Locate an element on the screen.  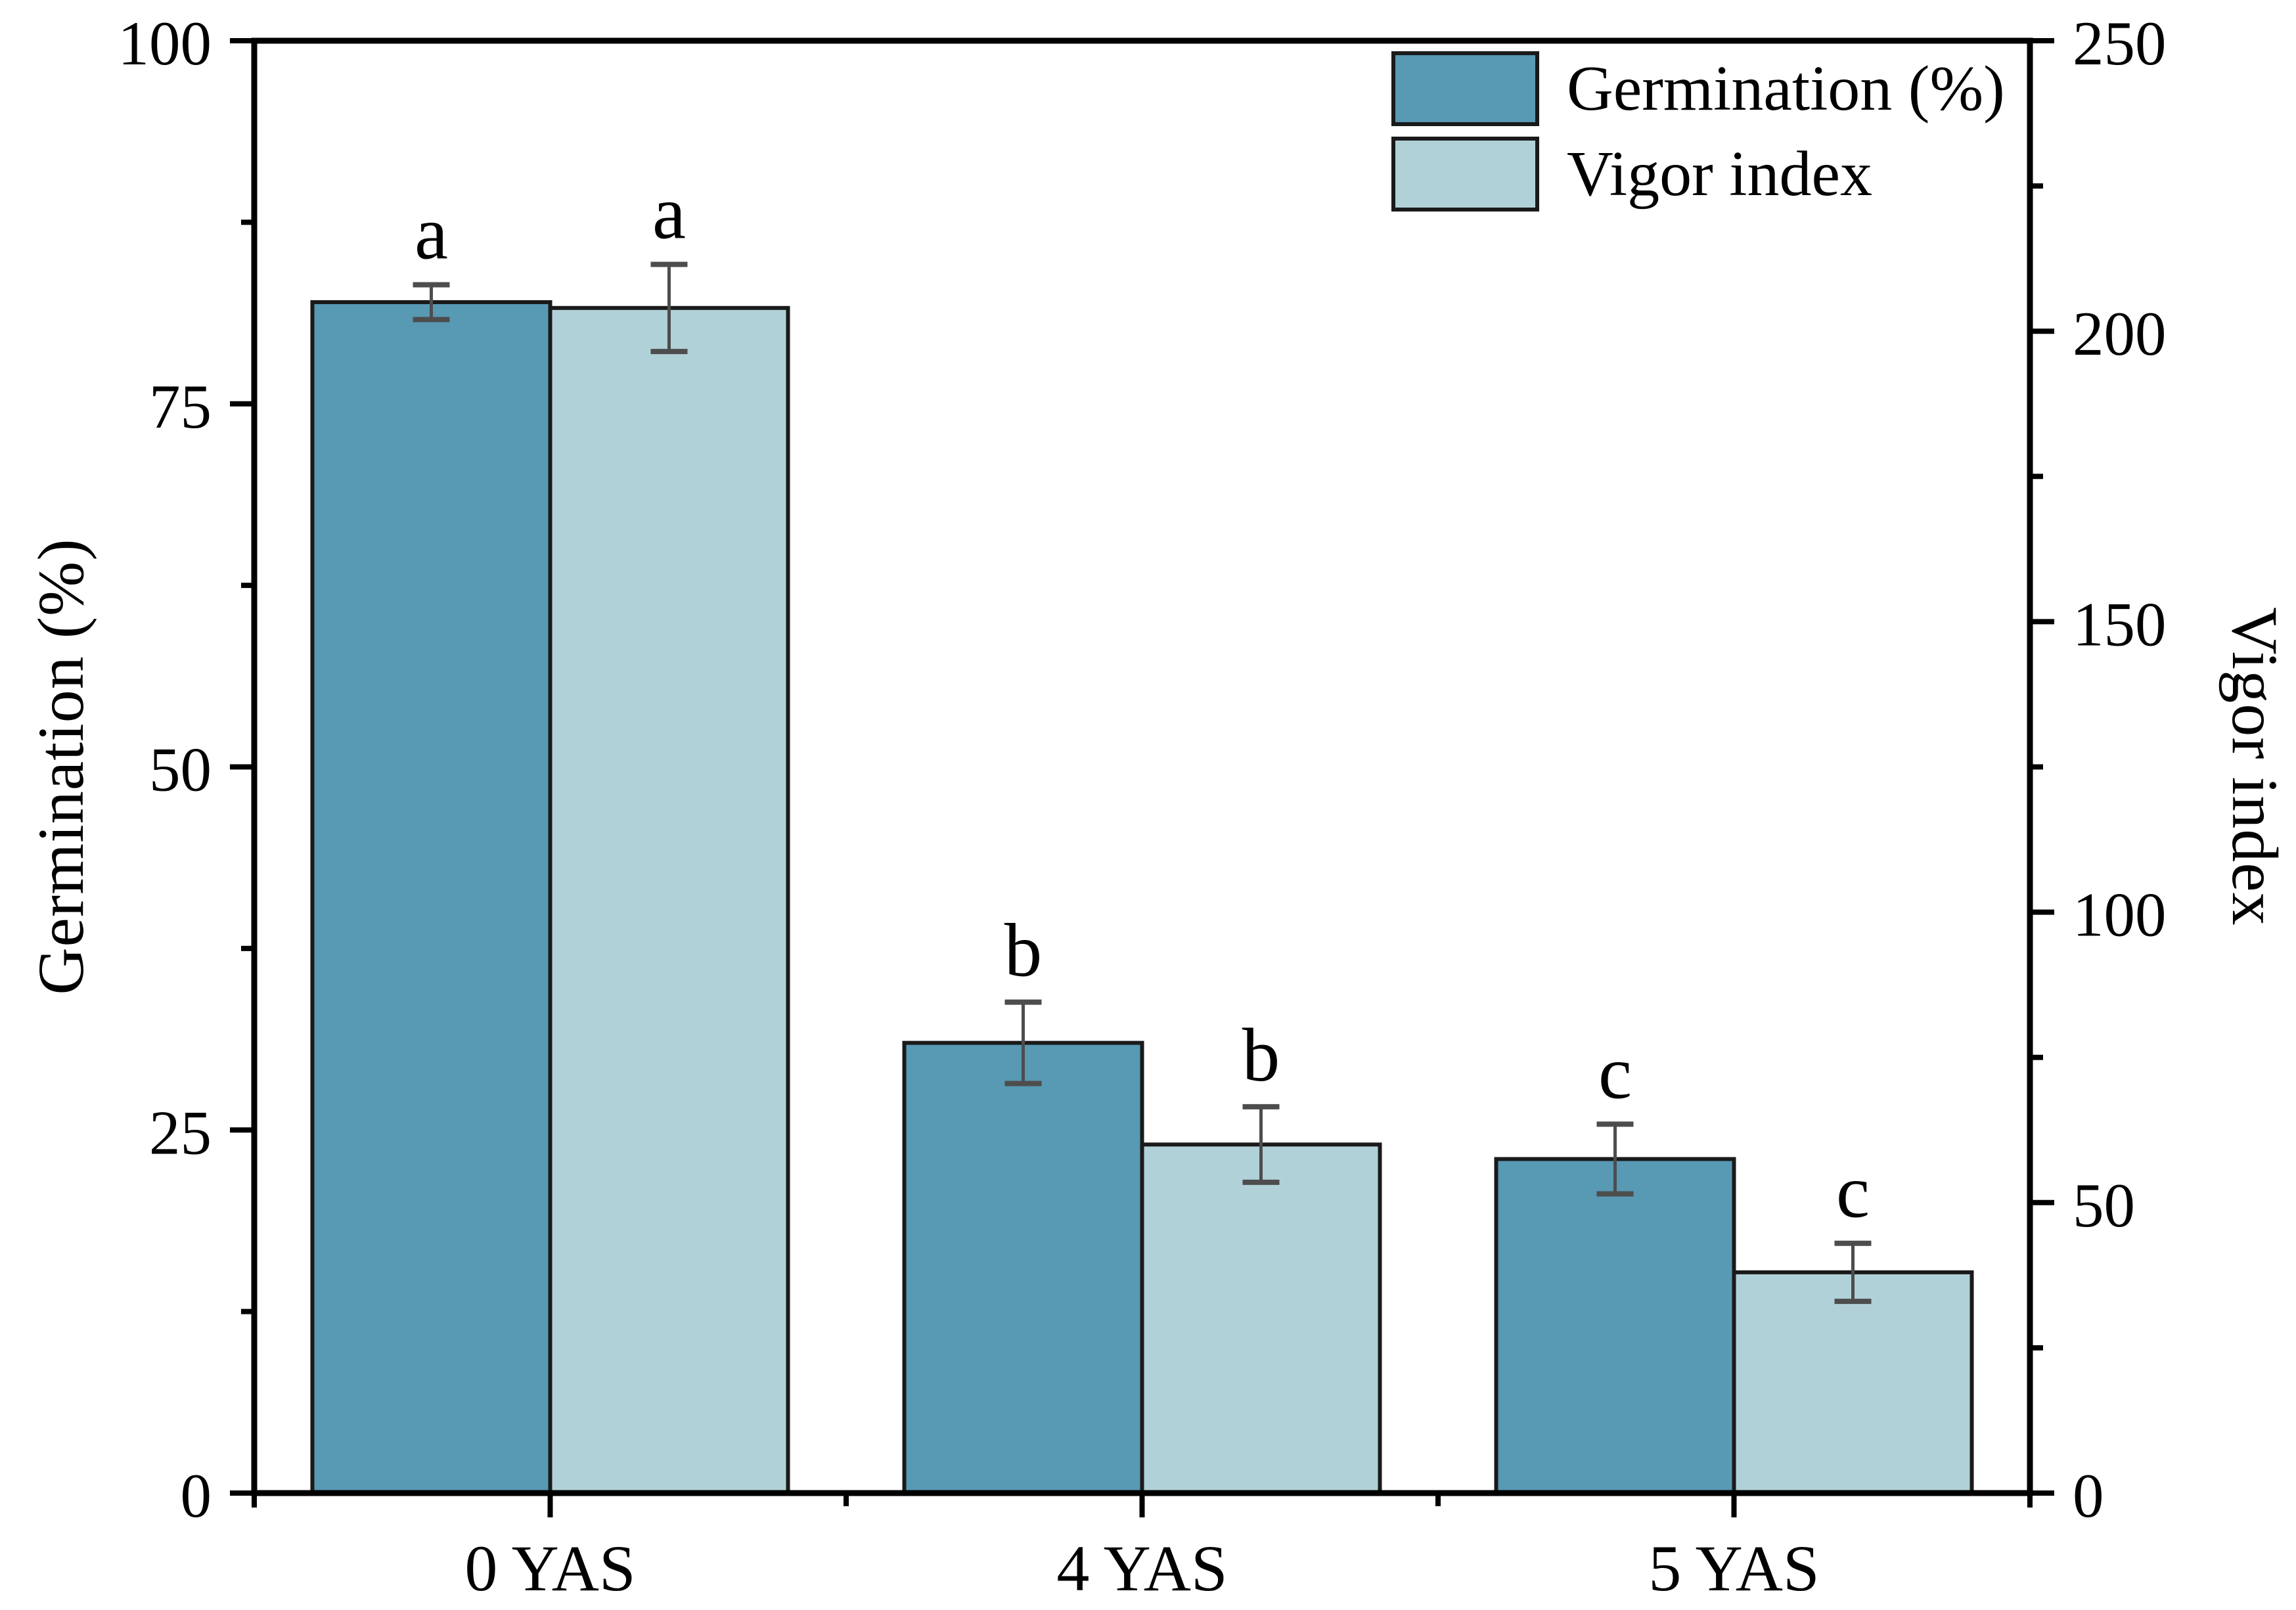
legend-item-vigor: Vigor index is located at coordinates (1698, 175).